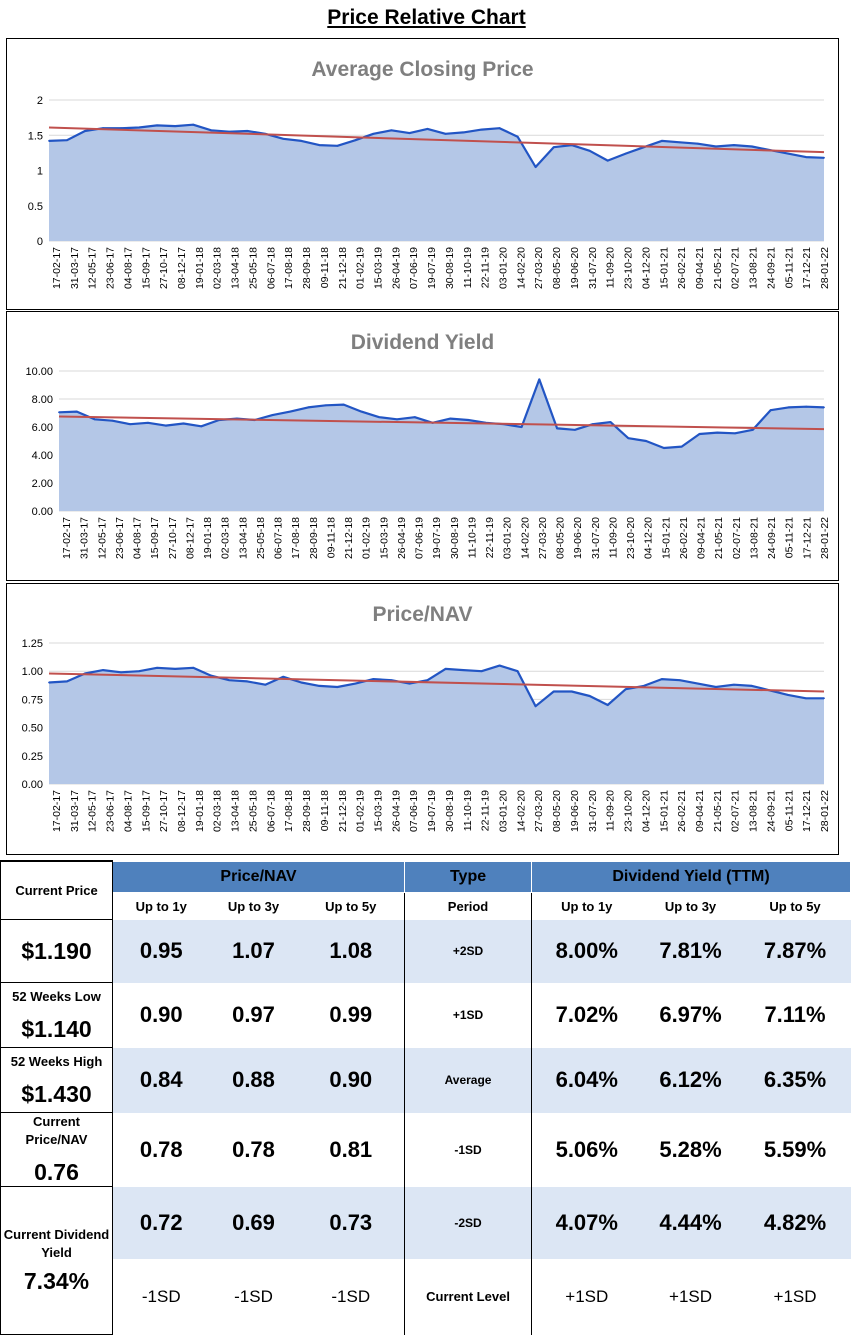 This screenshot has width=853, height=1335. I want to click on average-closing-price-area, so click(436, 182).